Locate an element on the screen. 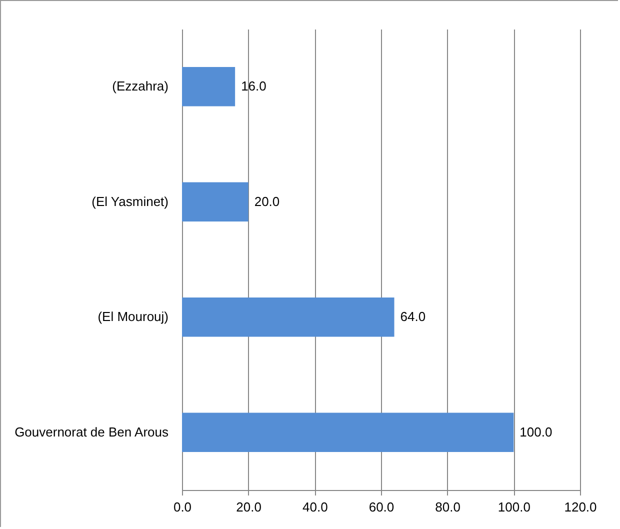 The width and height of the screenshot is (620, 529). x-tick-label: 100.0 is located at coordinates (514, 507).